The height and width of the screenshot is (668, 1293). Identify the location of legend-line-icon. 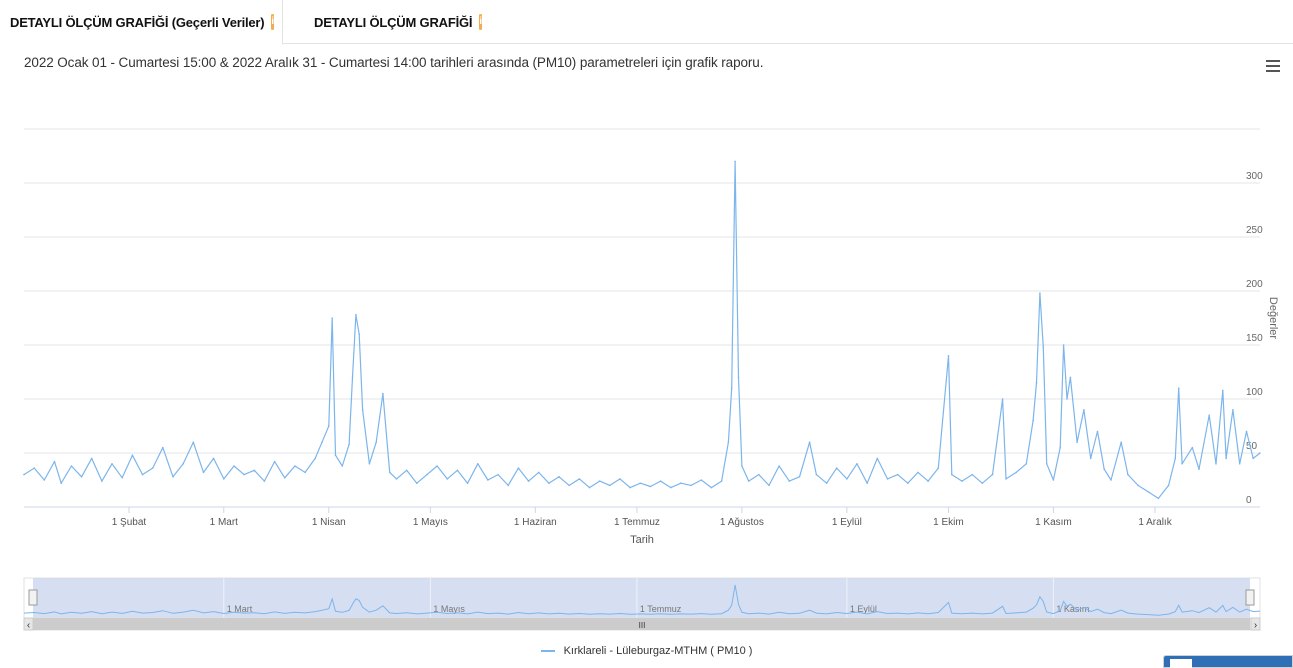
(547, 651).